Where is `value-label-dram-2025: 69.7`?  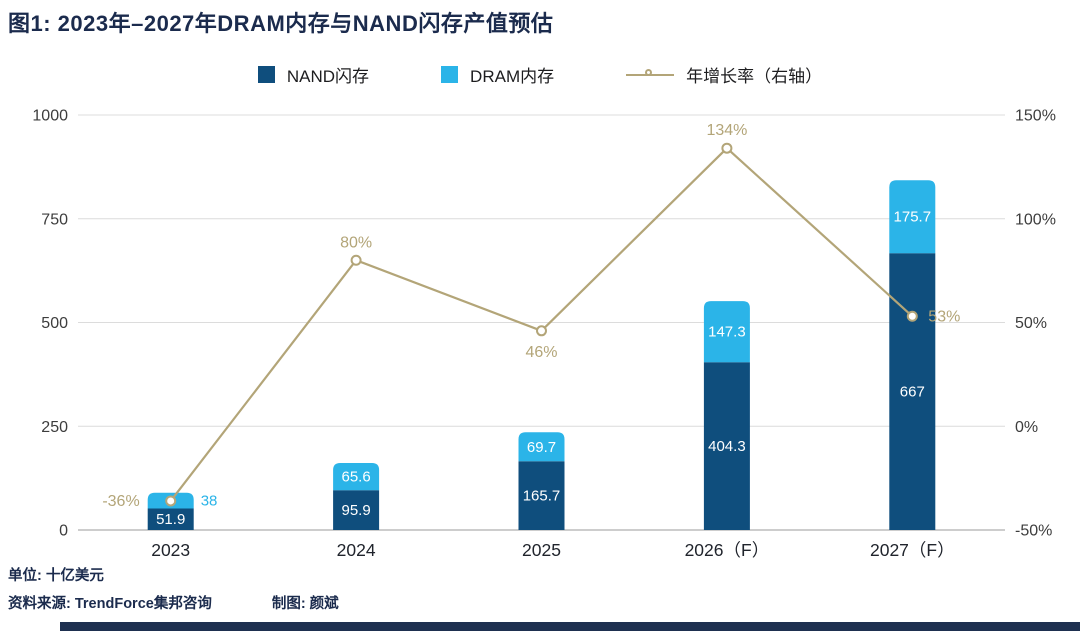 value-label-dram-2025: 69.7 is located at coordinates (541, 447).